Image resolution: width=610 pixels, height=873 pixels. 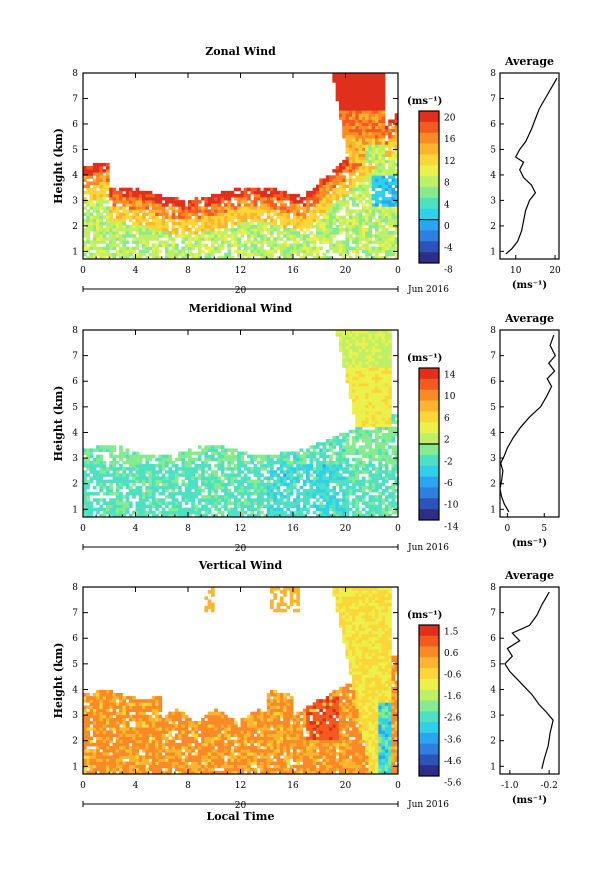 I want to click on heatmap-cells, so click(x=241, y=424).